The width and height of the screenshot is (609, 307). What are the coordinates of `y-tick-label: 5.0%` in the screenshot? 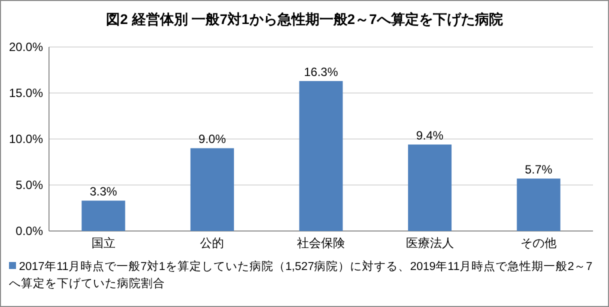 It's located at (30, 185).